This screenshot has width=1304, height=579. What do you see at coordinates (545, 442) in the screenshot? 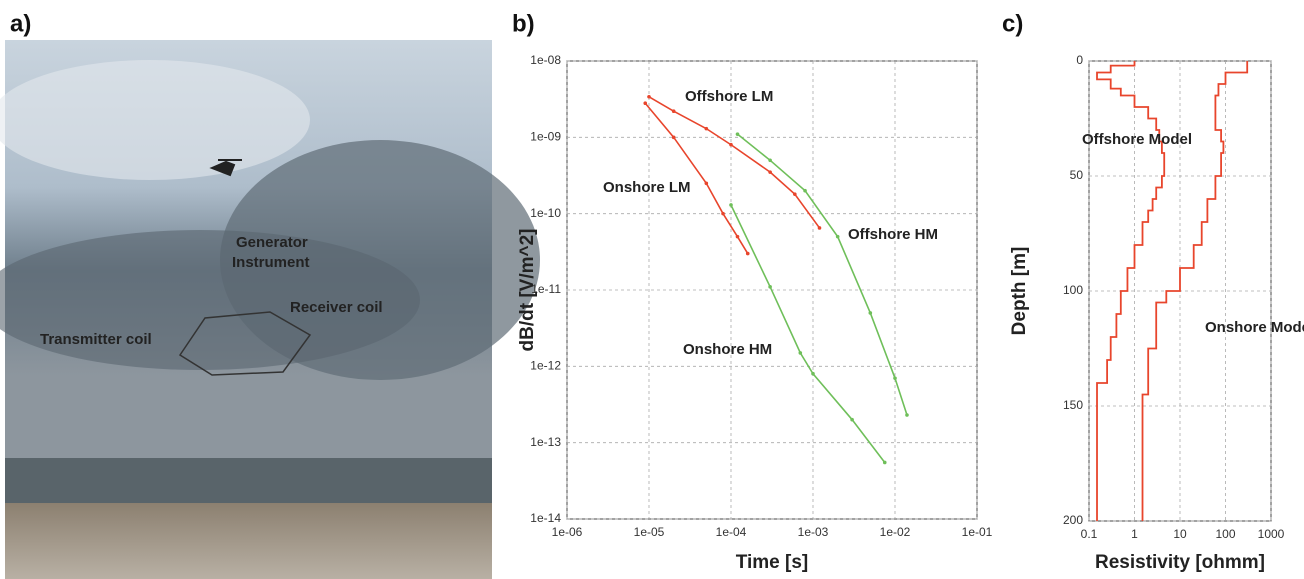
I see `y-tick-label: 1e-13` at bounding box center [545, 442].